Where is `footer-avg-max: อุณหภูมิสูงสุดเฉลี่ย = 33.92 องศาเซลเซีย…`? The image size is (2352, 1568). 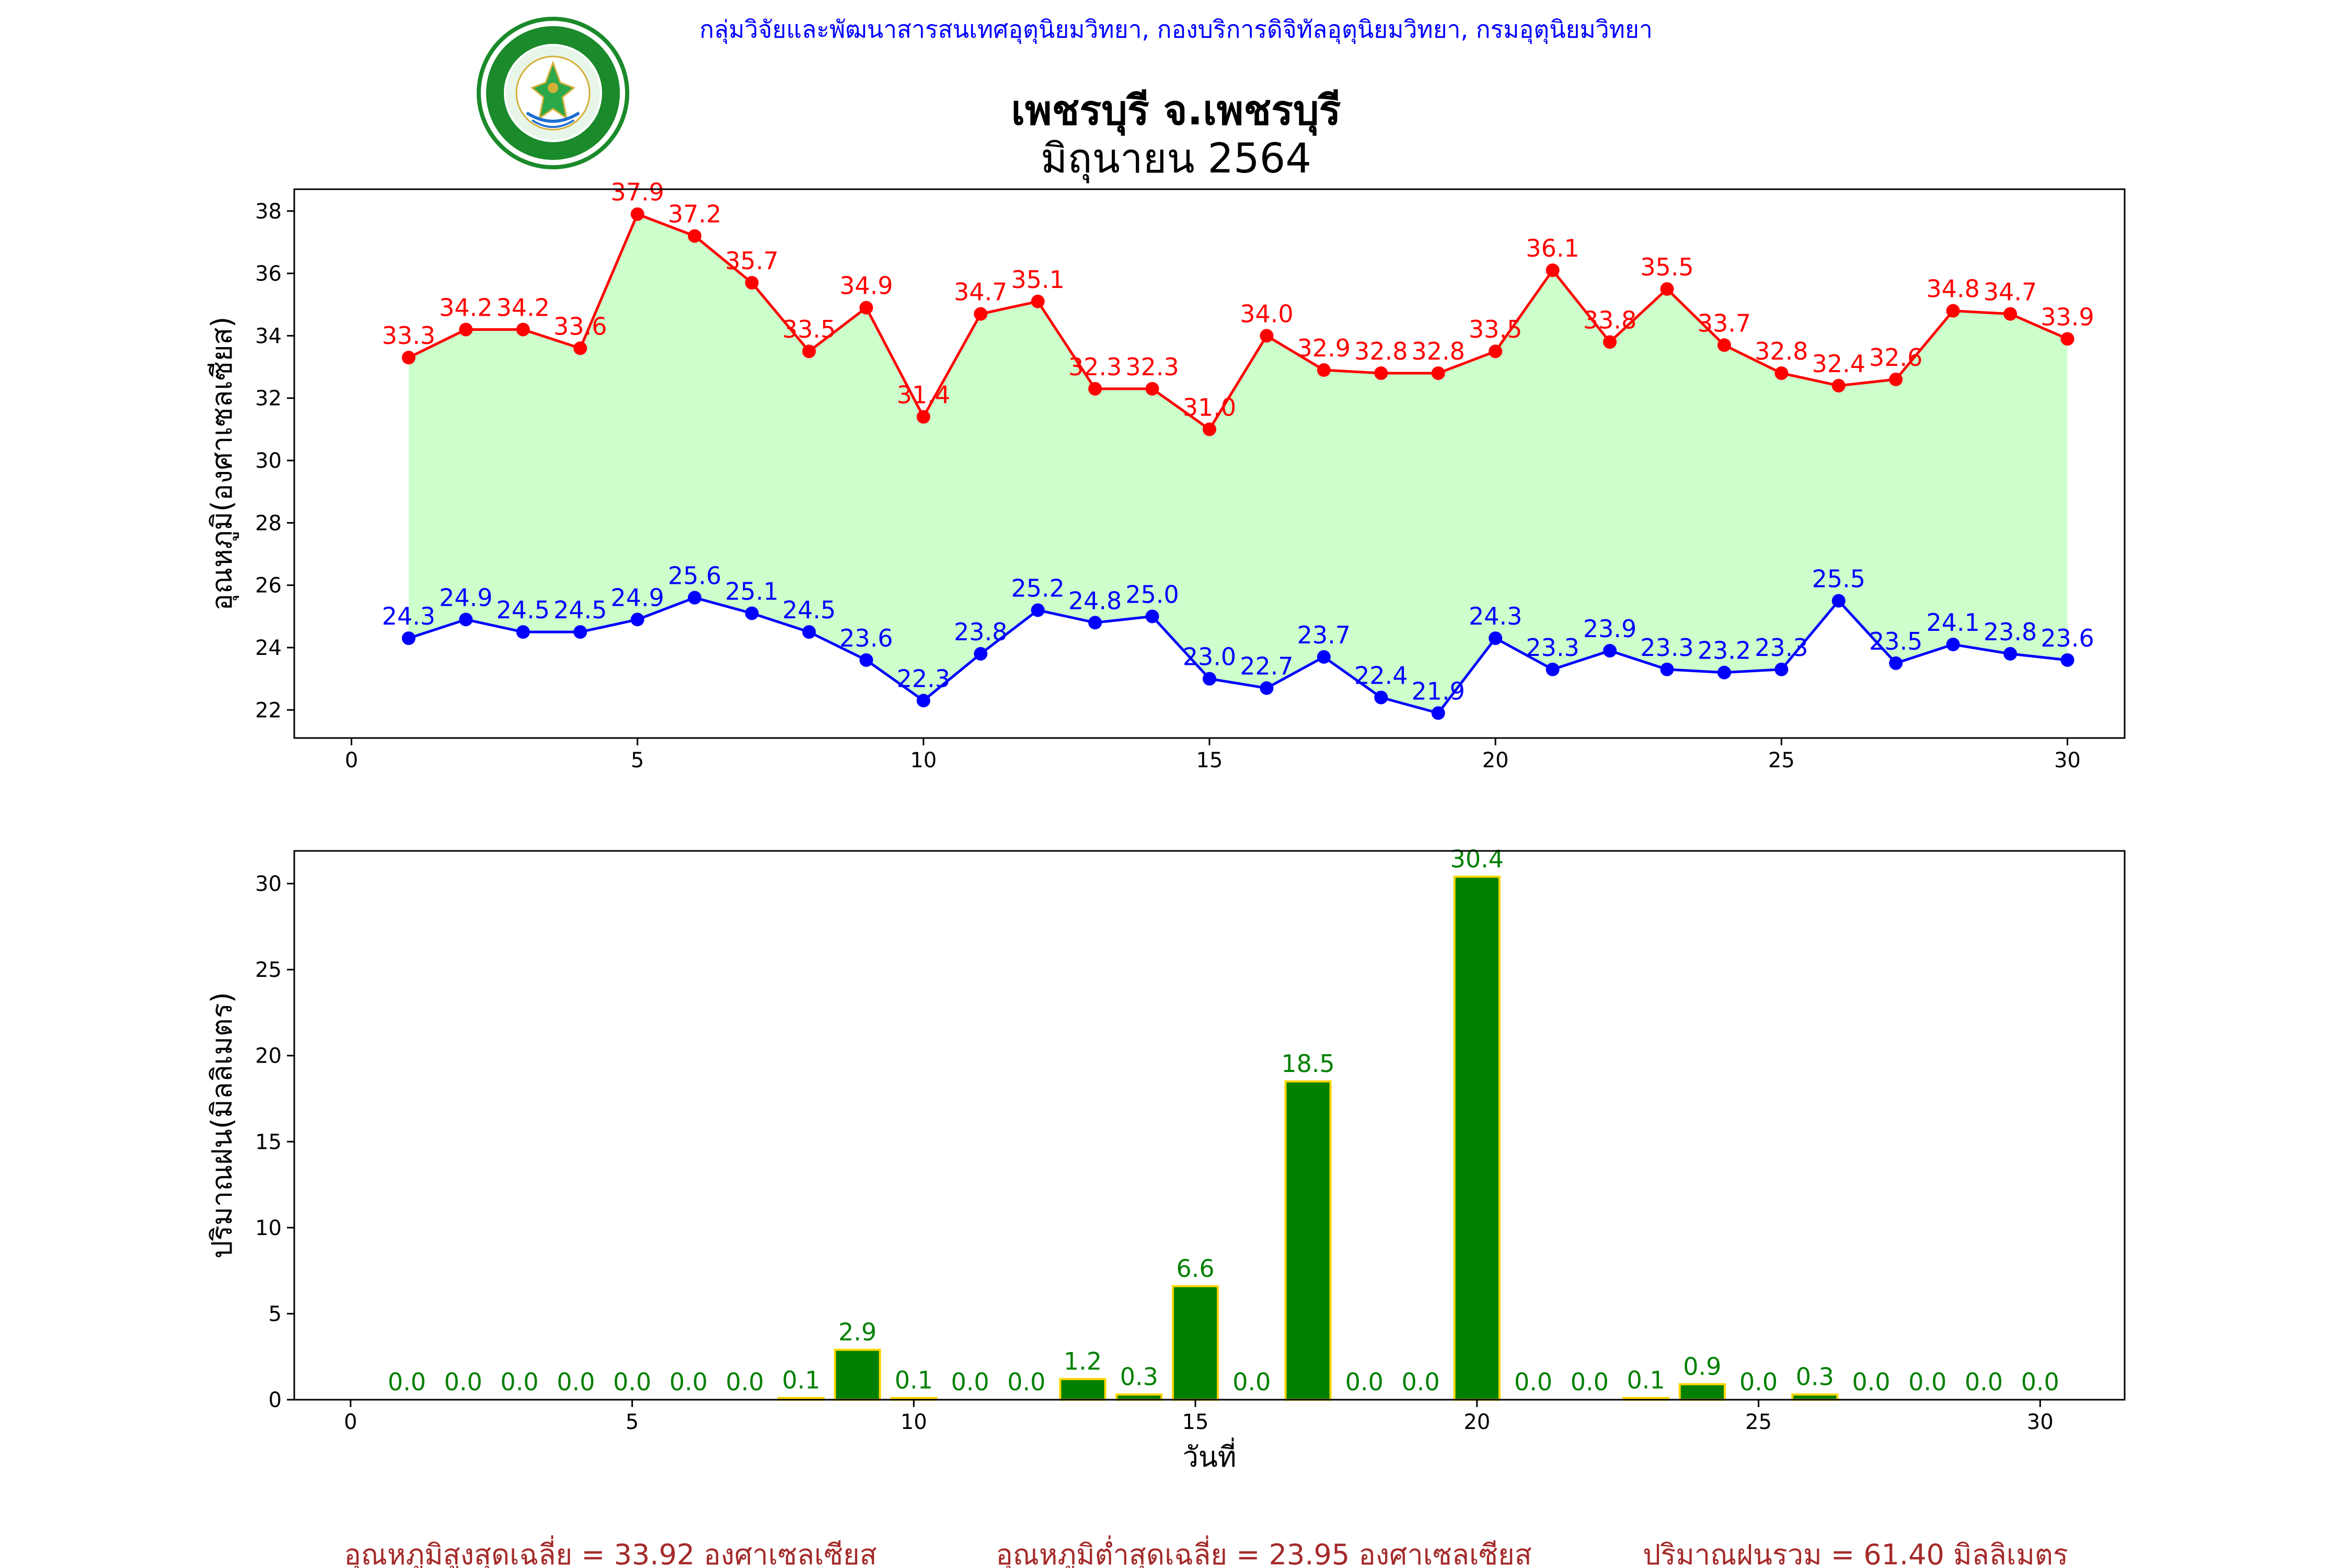
footer-avg-max: อุณหภูมิสูงสุดเฉลี่ย = 33.92 องศาเซลเซีย… is located at coordinates (610, 1551).